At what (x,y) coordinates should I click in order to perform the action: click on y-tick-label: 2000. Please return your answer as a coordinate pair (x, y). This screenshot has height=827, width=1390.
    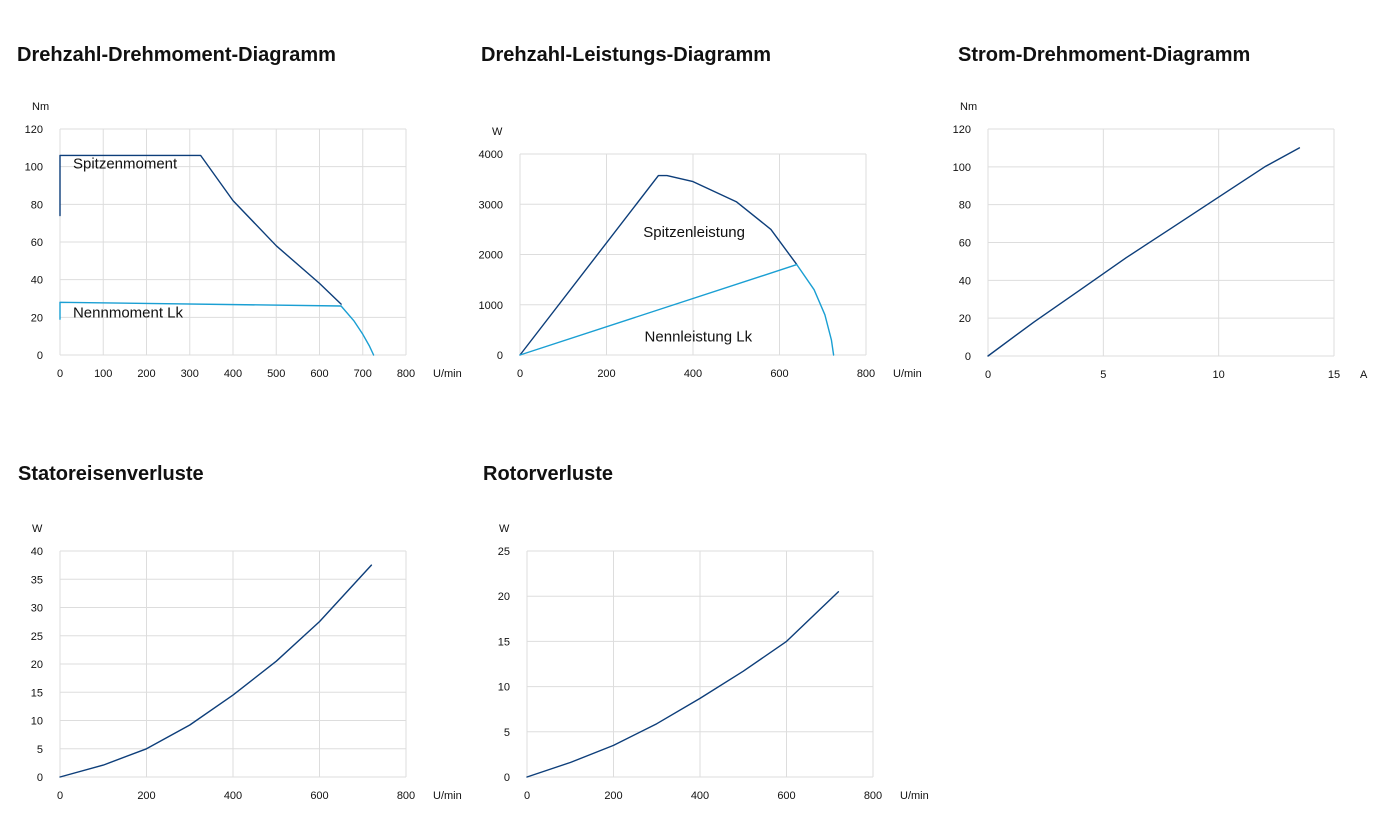
    Looking at the image, I should click on (491, 256).